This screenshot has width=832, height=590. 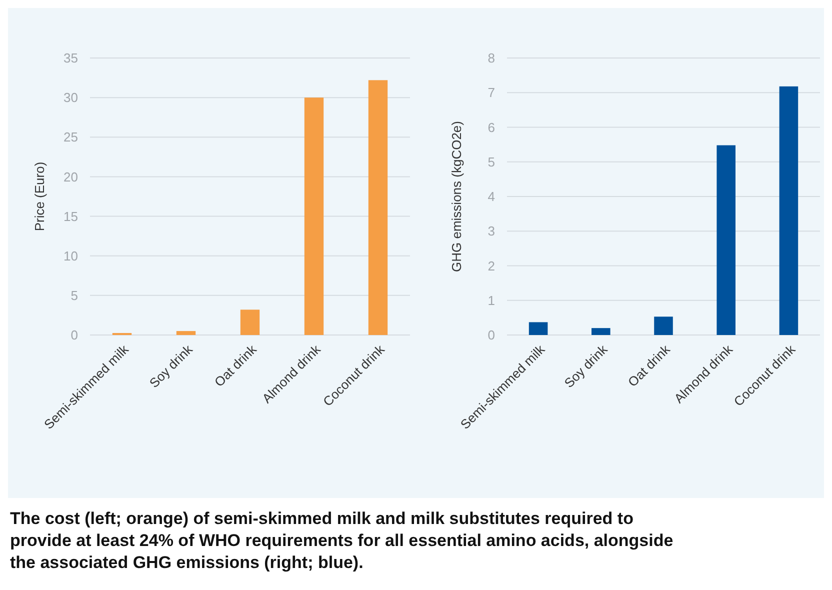 I want to click on y-tick-label: 2, so click(x=491, y=266).